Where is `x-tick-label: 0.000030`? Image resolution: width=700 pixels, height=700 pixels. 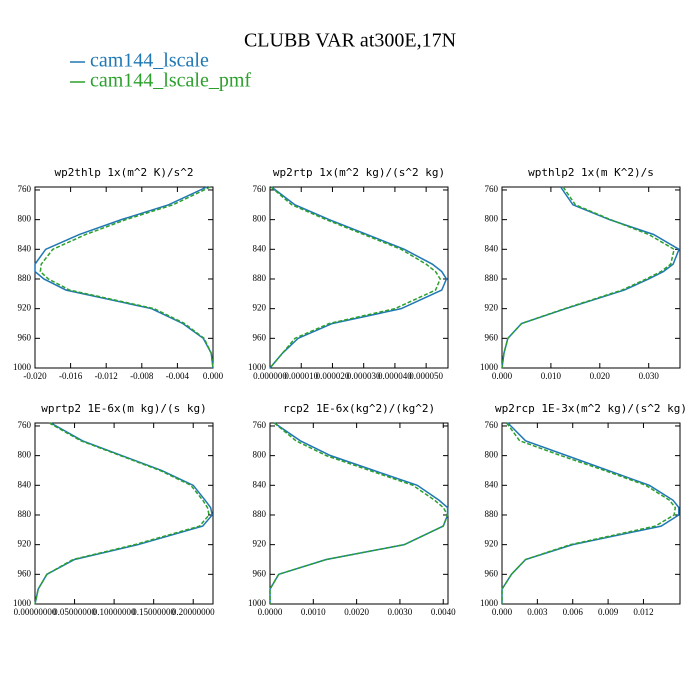
x-tick-label: 0.000030 is located at coordinates (364, 376).